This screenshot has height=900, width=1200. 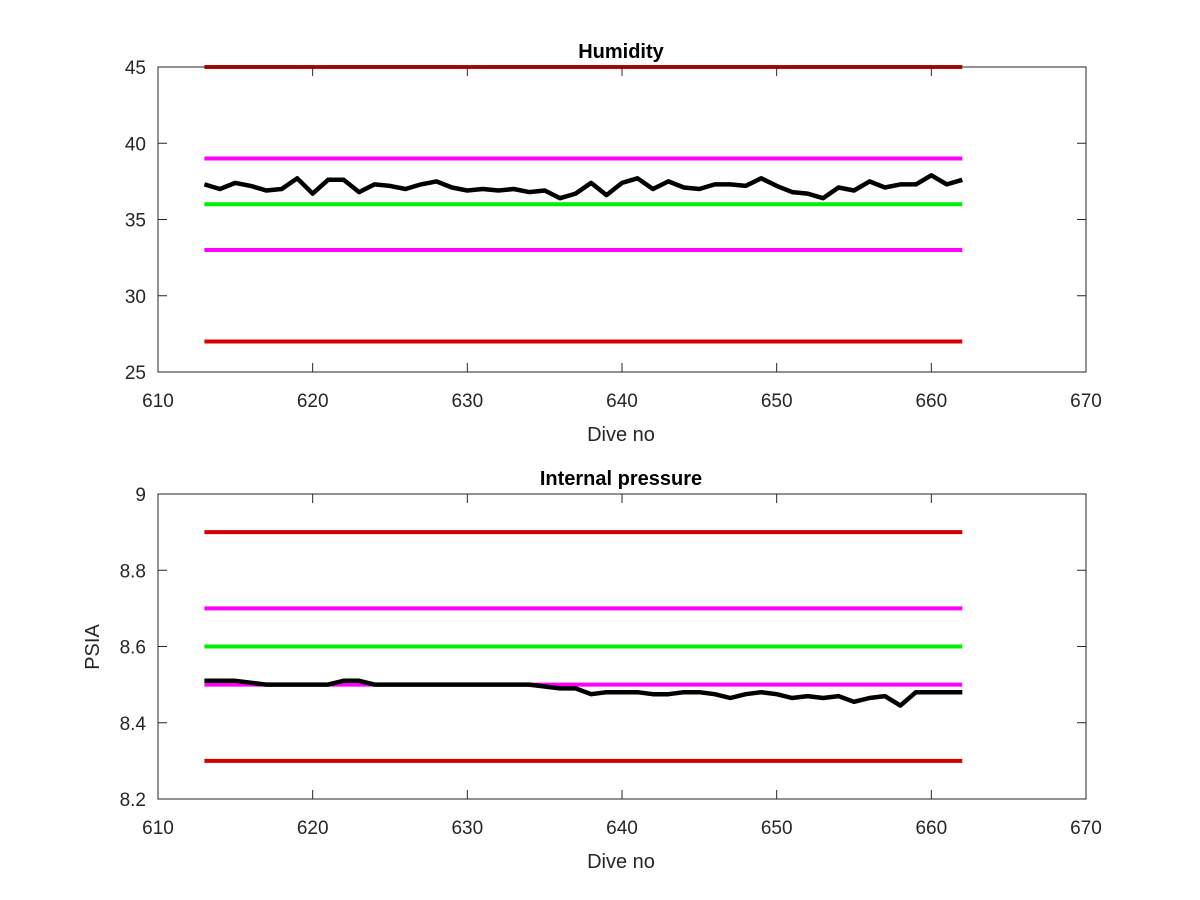 What do you see at coordinates (135, 373) in the screenshot?
I see `humidity-y-tick-label: 25` at bounding box center [135, 373].